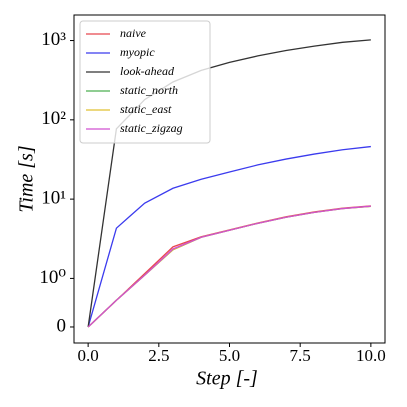 The width and height of the screenshot is (407, 407). What do you see at coordinates (27, 178) in the screenshot?
I see `y-axis-label: Time [s]` at bounding box center [27, 178].